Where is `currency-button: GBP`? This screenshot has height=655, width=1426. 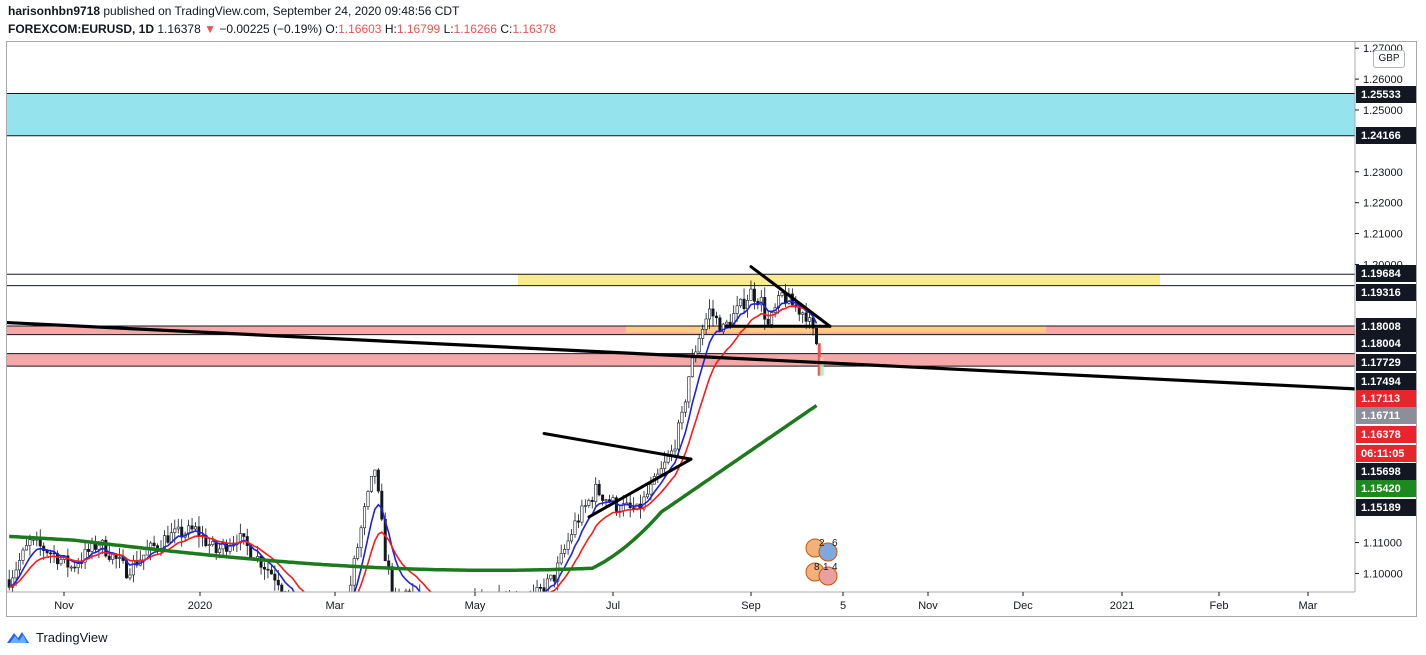
currency-button: GBP is located at coordinates (1389, 59).